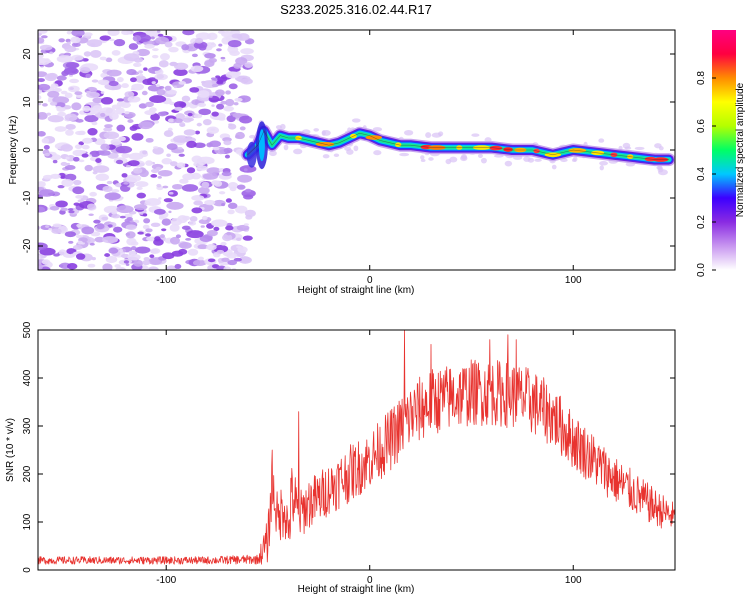  What do you see at coordinates (27, 245) in the screenshot?
I see `y-tick-label: -20` at bounding box center [27, 245].